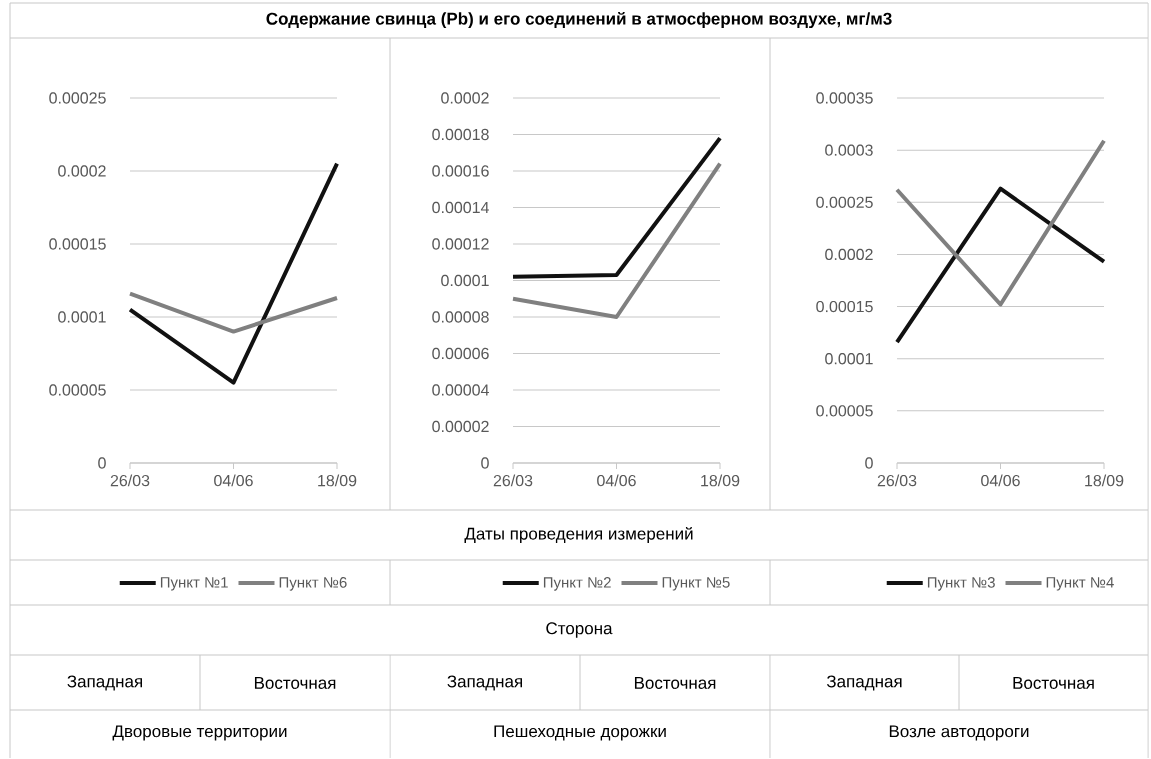 Image resolution: width=1151 pixels, height=759 pixels. I want to click on legend-label: Пункт №6, so click(313, 584).